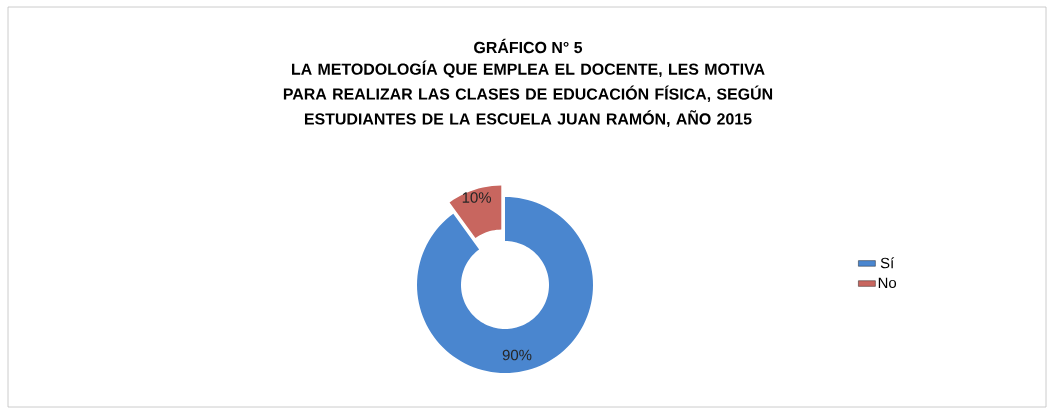 The height and width of the screenshot is (413, 1056). Describe the element at coordinates (887, 263) in the screenshot. I see `legend-label: Sí` at that location.